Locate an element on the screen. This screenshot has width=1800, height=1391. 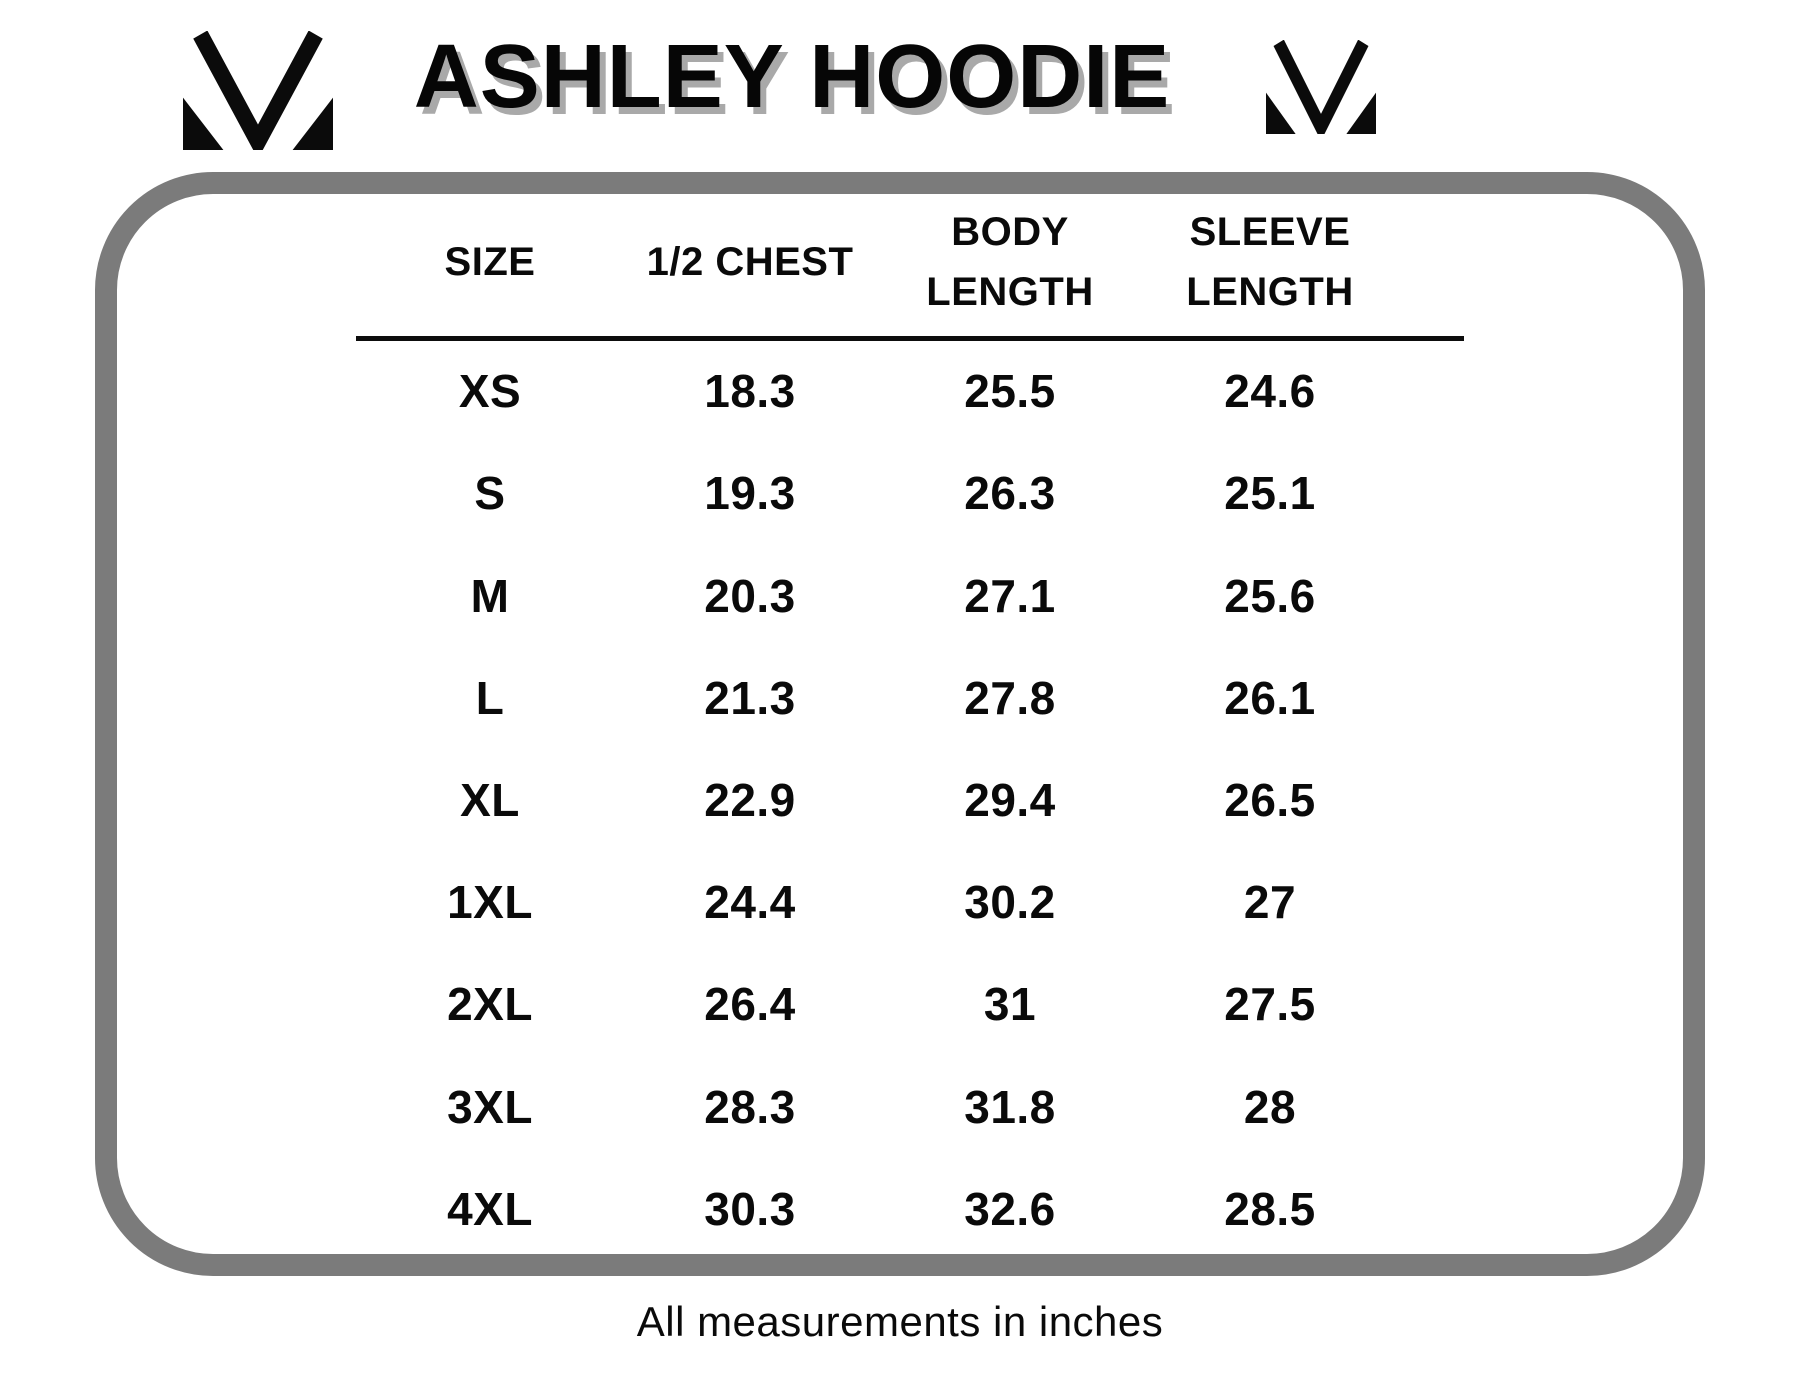
table-row: 4XL 30.3 32.6 28.5 is located at coordinates (880, 1209).